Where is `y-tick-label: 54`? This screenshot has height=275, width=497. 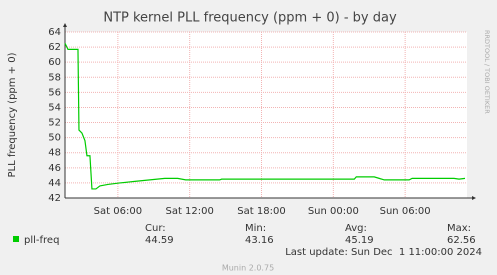 y-tick-label: 54 is located at coordinates (54, 107).